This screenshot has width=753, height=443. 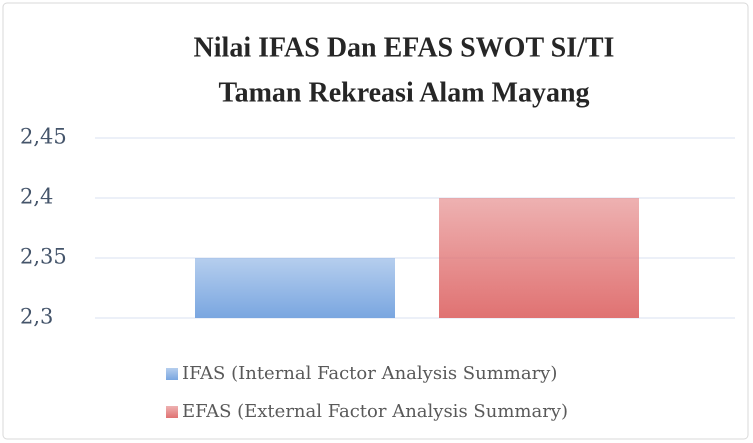 I want to click on legend-label: EFAS (External Factor Analysis Summary), so click(x=375, y=411).